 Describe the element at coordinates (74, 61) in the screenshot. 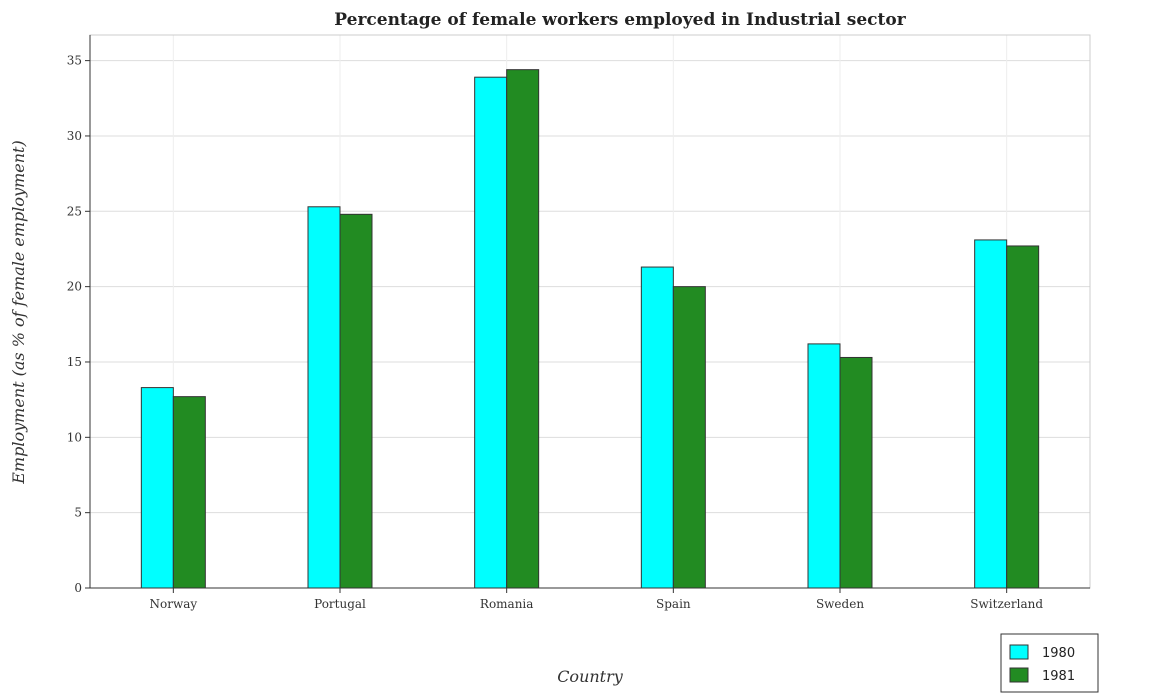

I see `y-tick-label: 35` at that location.